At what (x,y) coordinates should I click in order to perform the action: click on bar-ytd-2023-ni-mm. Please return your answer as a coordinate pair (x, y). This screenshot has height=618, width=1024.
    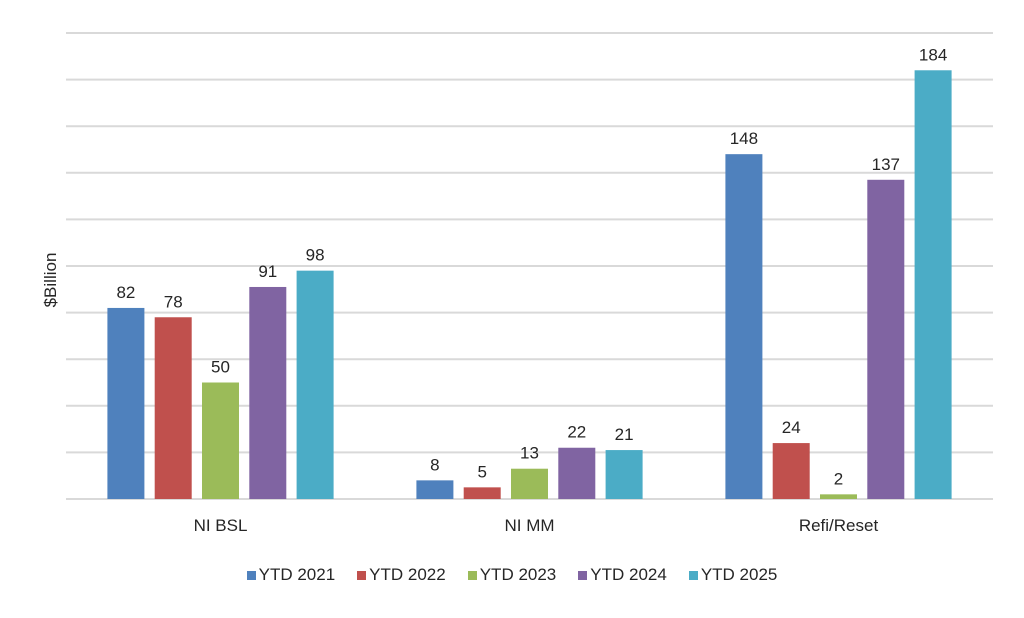
    Looking at the image, I should click on (529, 483).